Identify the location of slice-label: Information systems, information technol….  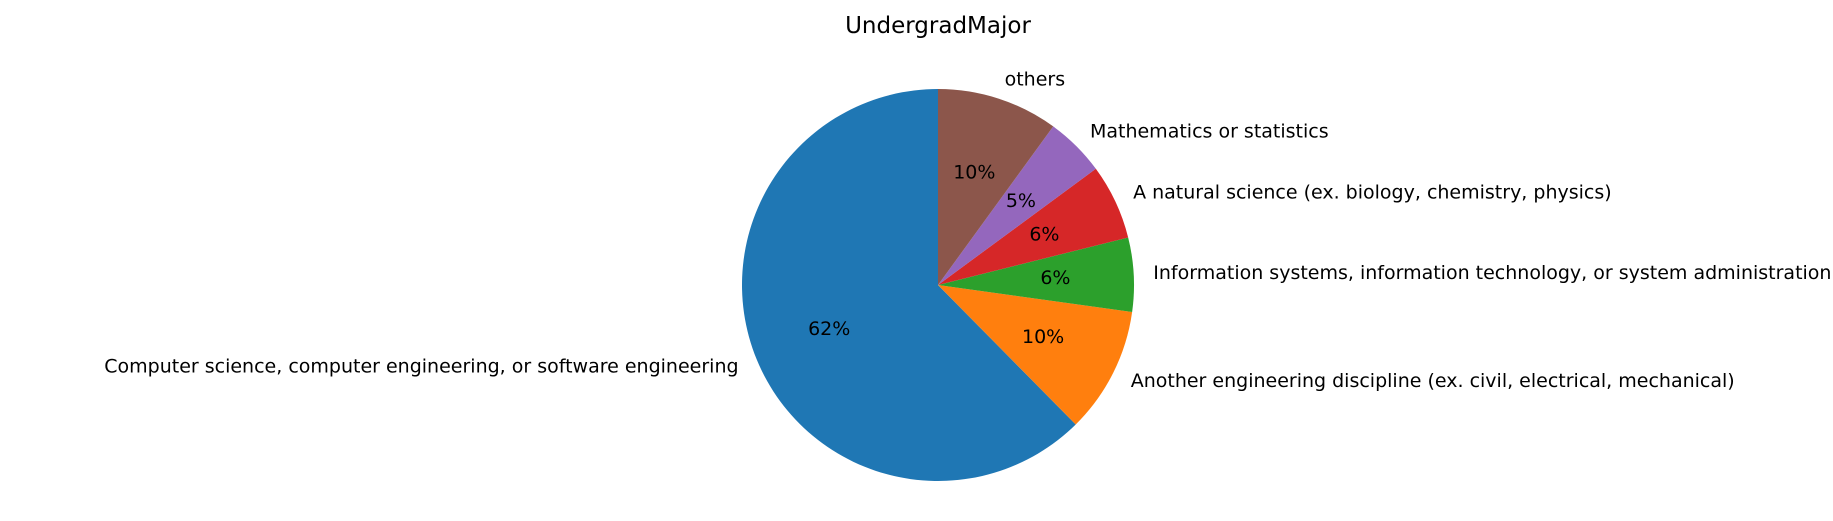
(1492, 273).